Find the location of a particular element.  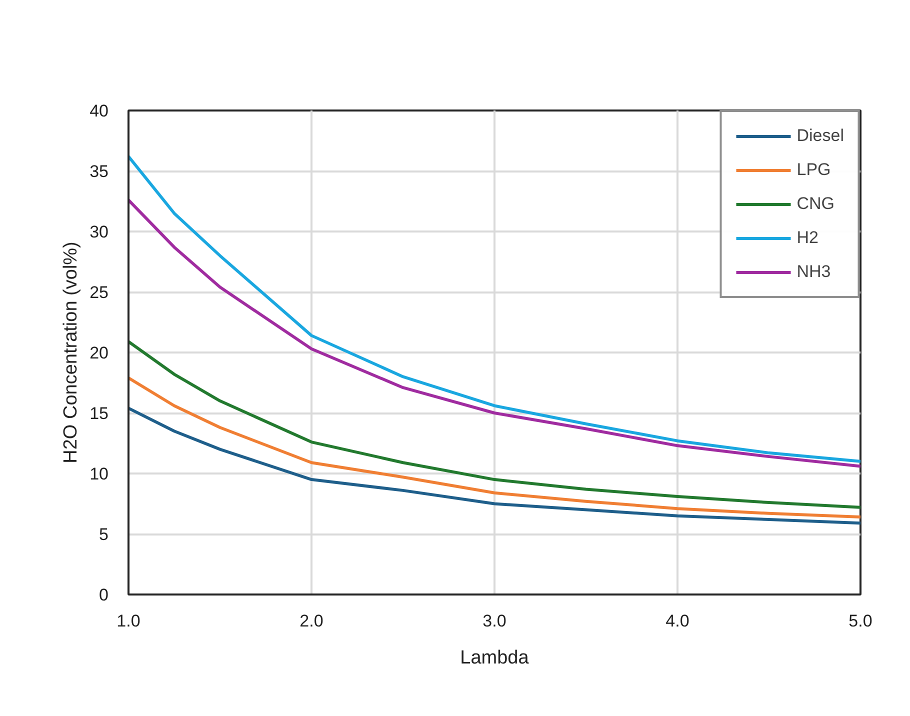

legend-label: CNG is located at coordinates (815, 204).